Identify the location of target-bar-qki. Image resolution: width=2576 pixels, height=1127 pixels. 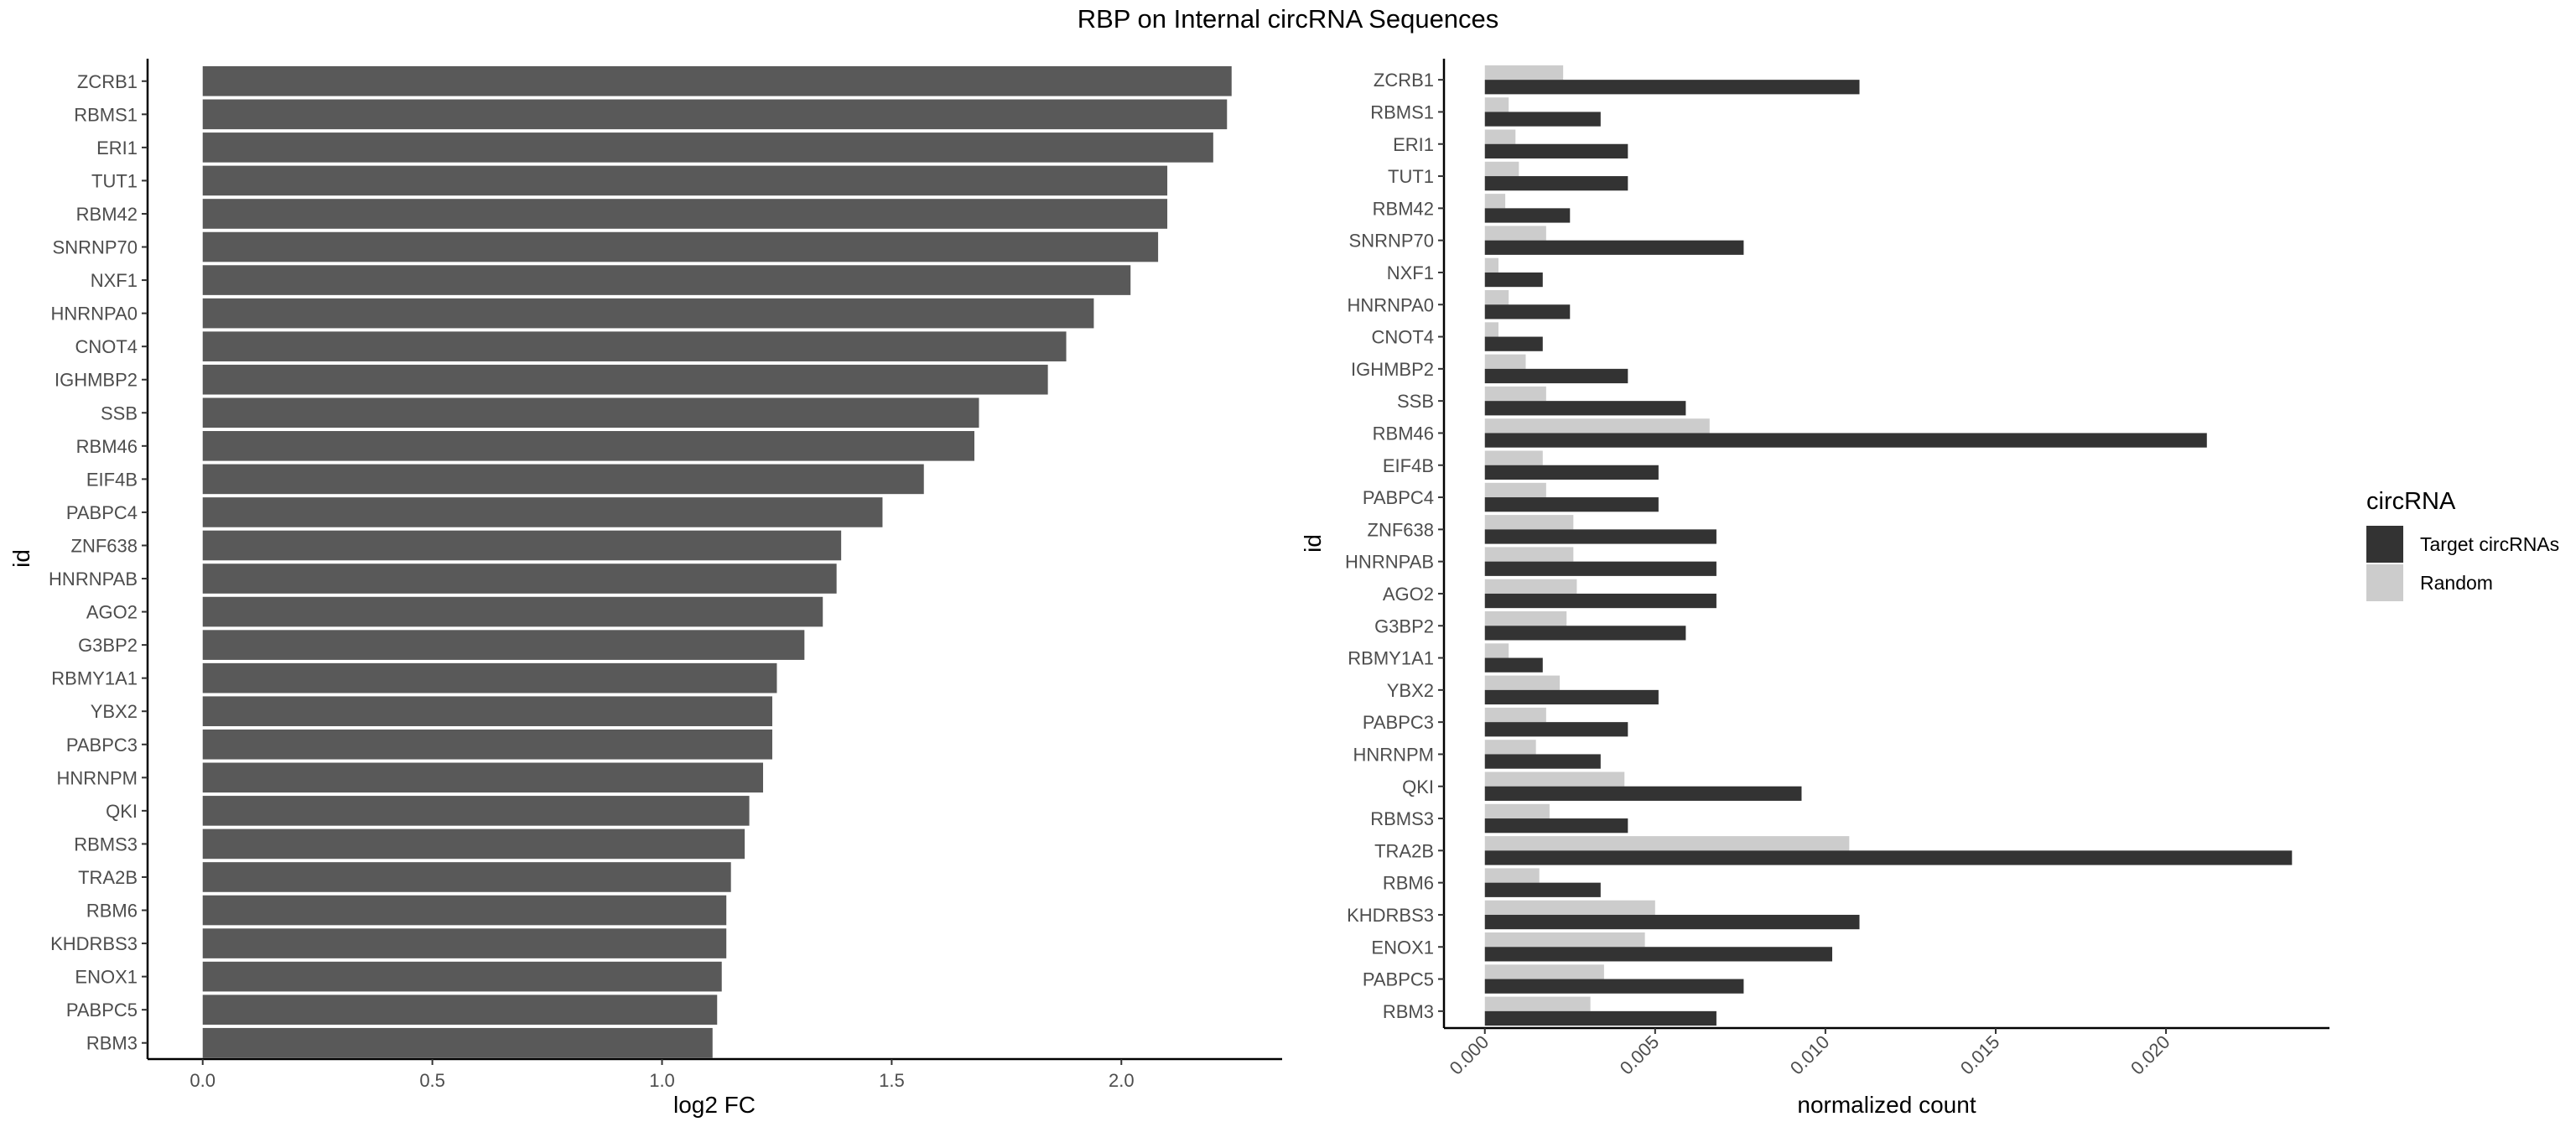
(1643, 793).